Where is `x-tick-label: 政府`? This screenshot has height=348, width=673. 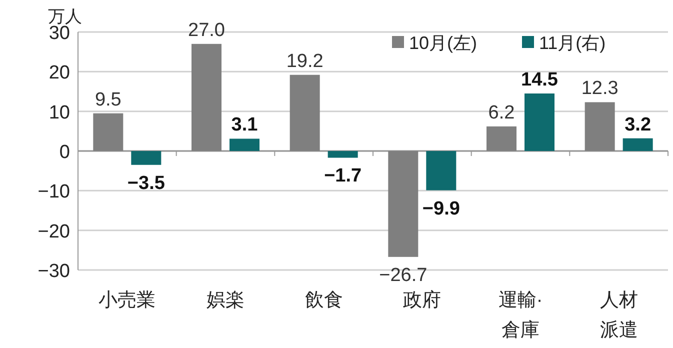
x-tick-label: 政府 is located at coordinates (422, 300).